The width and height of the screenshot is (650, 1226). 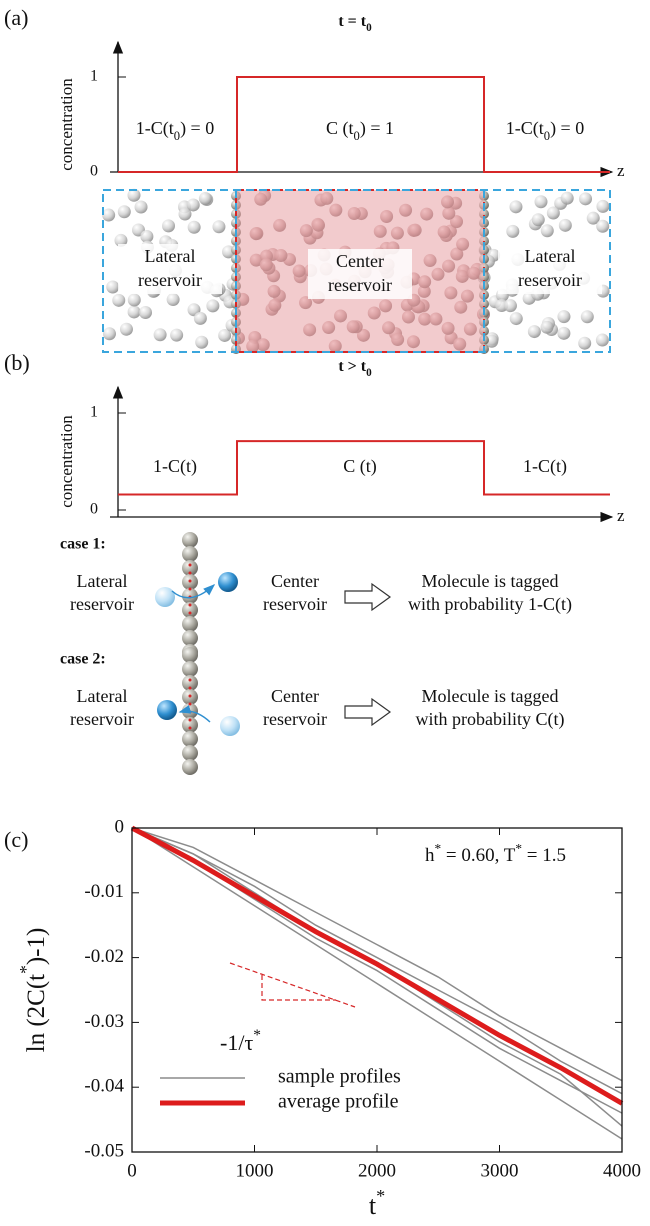 What do you see at coordinates (545, 466) in the screenshot?
I see `region-label: 1-C(t)` at bounding box center [545, 466].